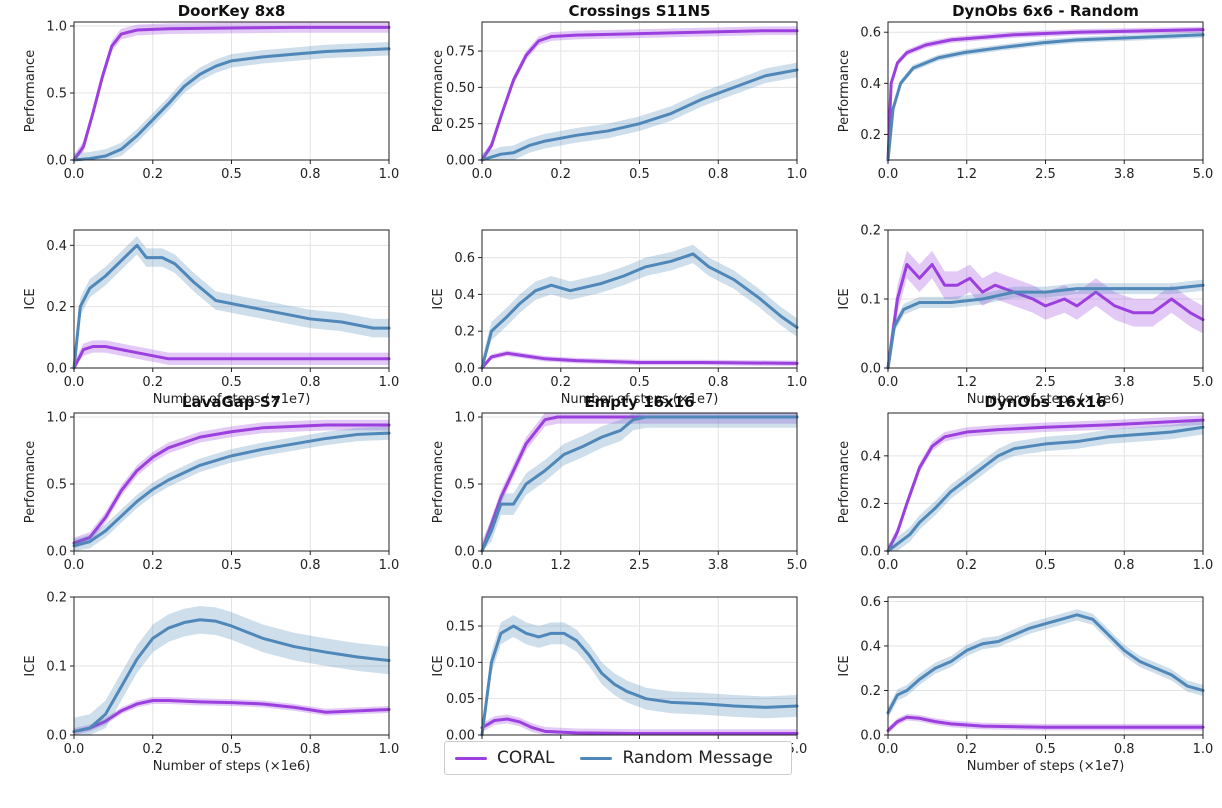 The height and width of the screenshot is (808, 1222). I want to click on y-tick-label: 0.50, so click(460, 88).